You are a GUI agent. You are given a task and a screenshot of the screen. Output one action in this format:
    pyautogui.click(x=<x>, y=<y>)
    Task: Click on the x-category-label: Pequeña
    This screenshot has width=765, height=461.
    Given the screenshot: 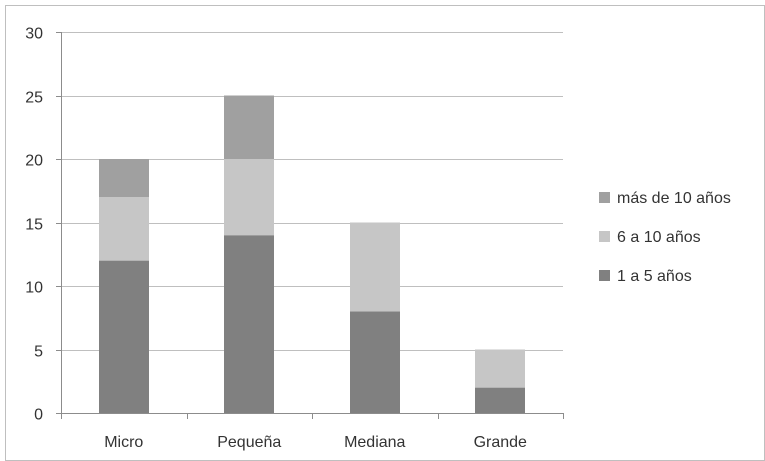 What is the action you would take?
    pyautogui.click(x=249, y=442)
    